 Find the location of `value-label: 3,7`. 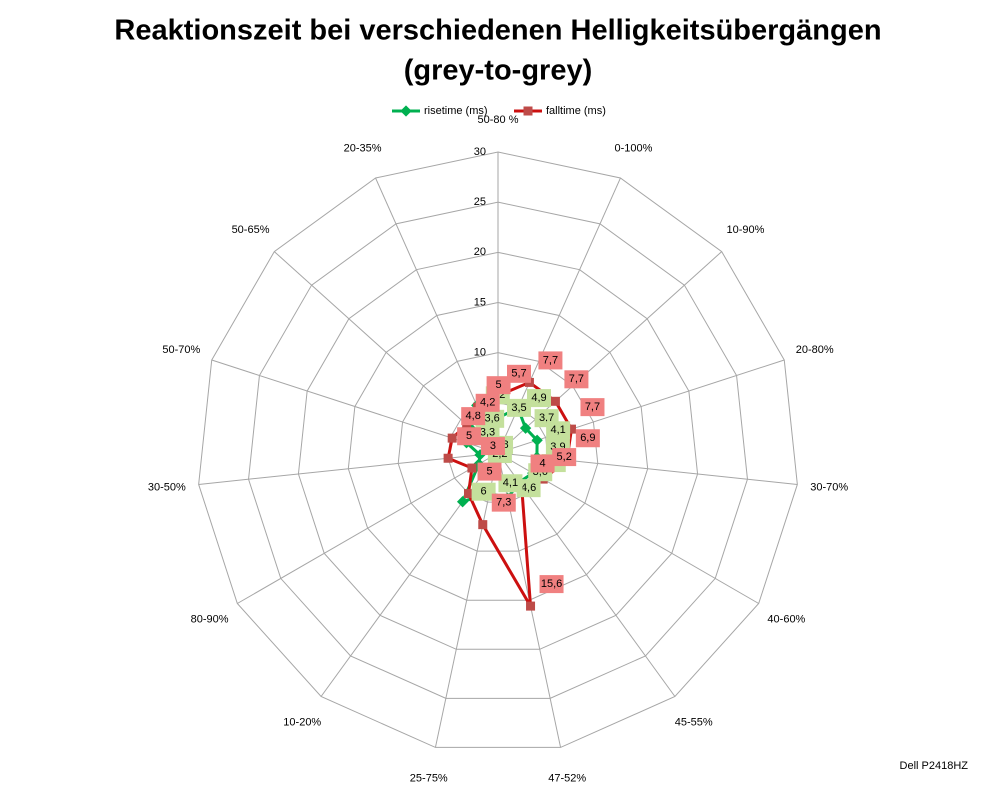

value-label: 3,7 is located at coordinates (546, 418).